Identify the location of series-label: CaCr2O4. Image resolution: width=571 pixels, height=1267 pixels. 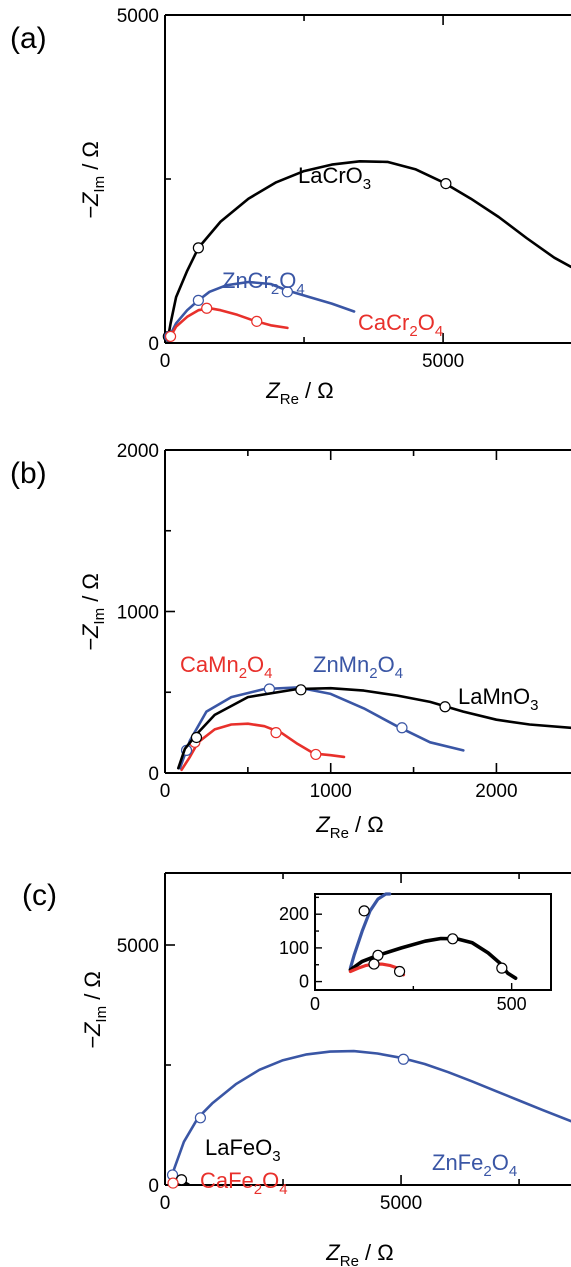
(400, 325).